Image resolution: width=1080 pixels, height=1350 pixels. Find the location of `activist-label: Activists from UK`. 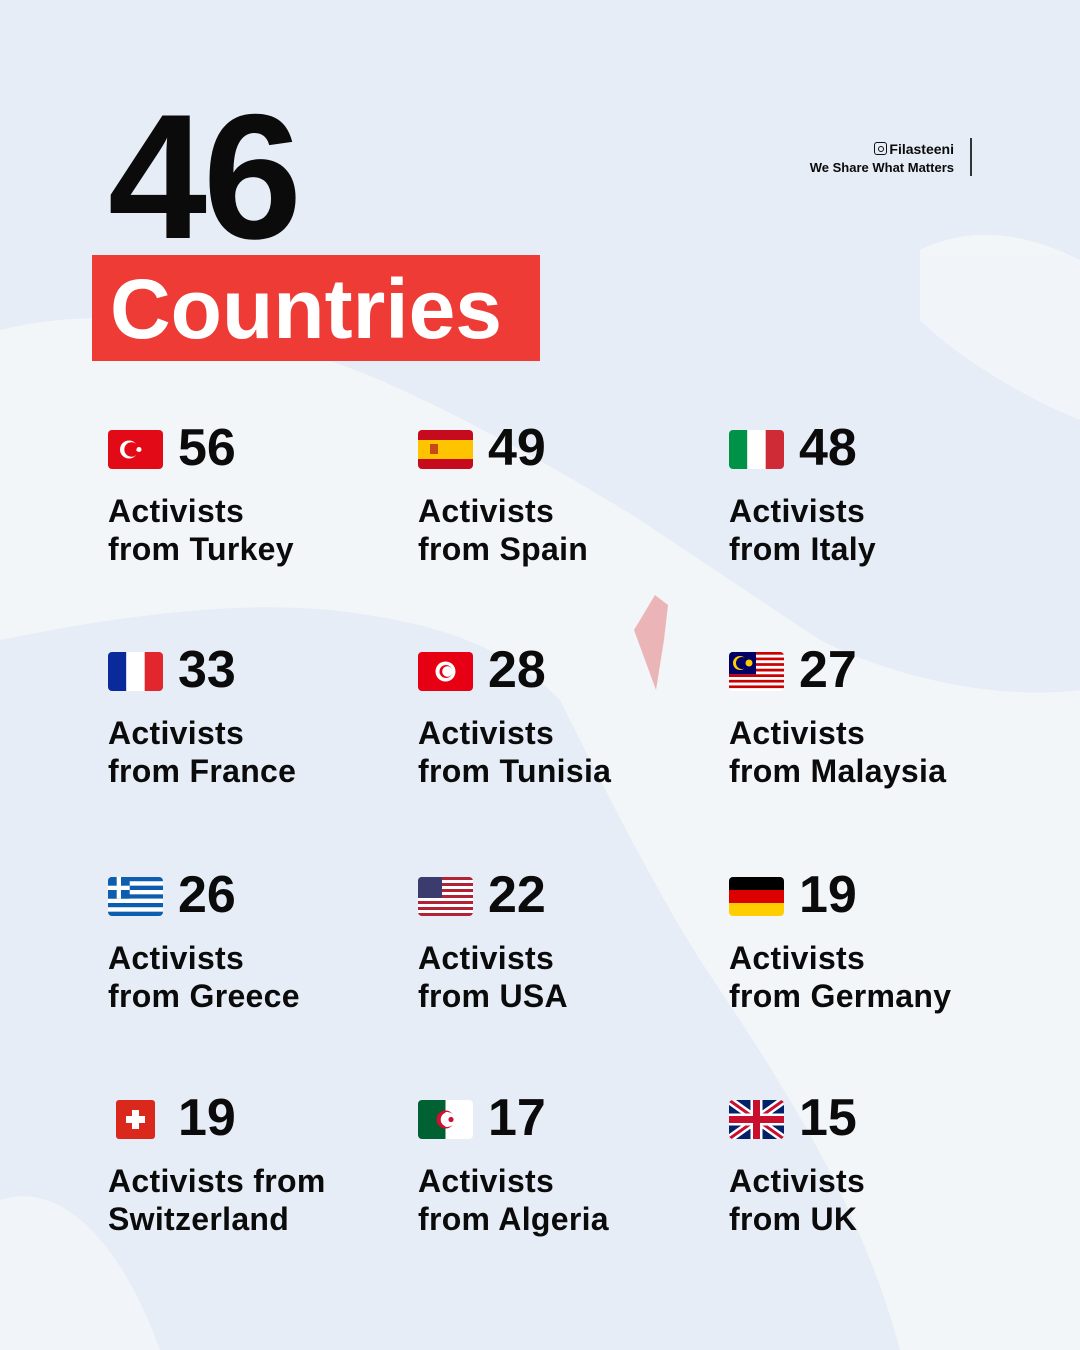

activist-label: Activists from UK is located at coordinates (797, 1200).